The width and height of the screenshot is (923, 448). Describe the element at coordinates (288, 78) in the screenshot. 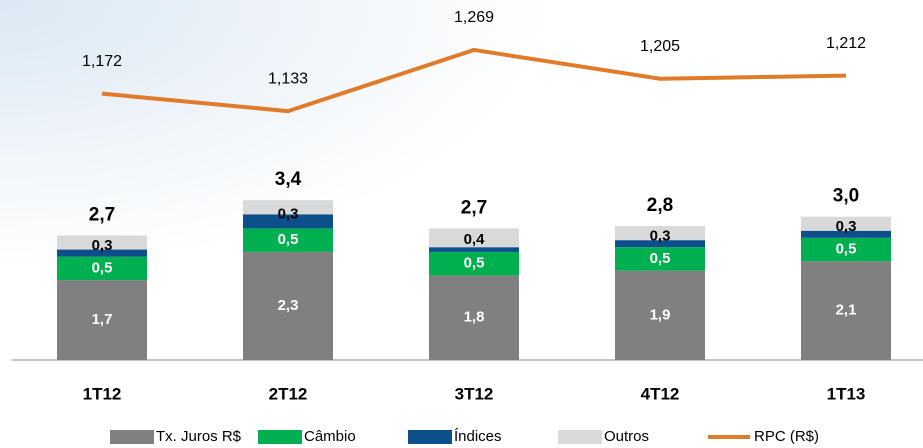

I see `data-label: 1,133` at that location.